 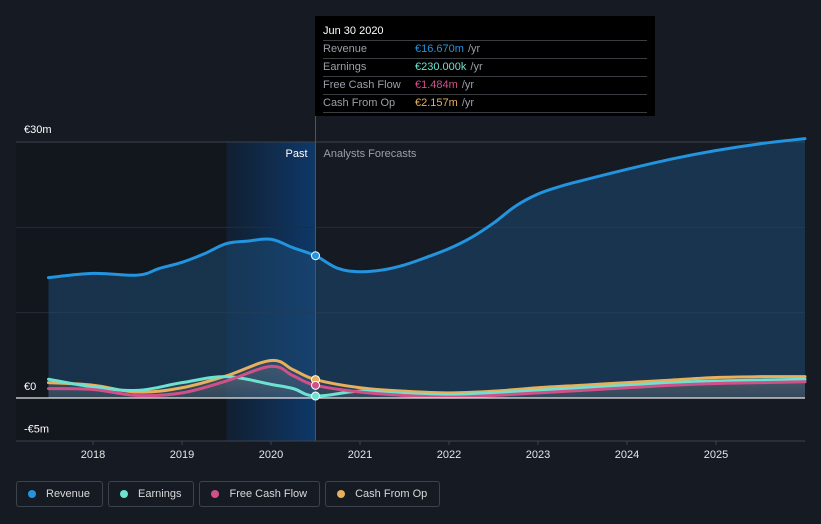 I want to click on legend-label: Earnings, so click(x=160, y=494).